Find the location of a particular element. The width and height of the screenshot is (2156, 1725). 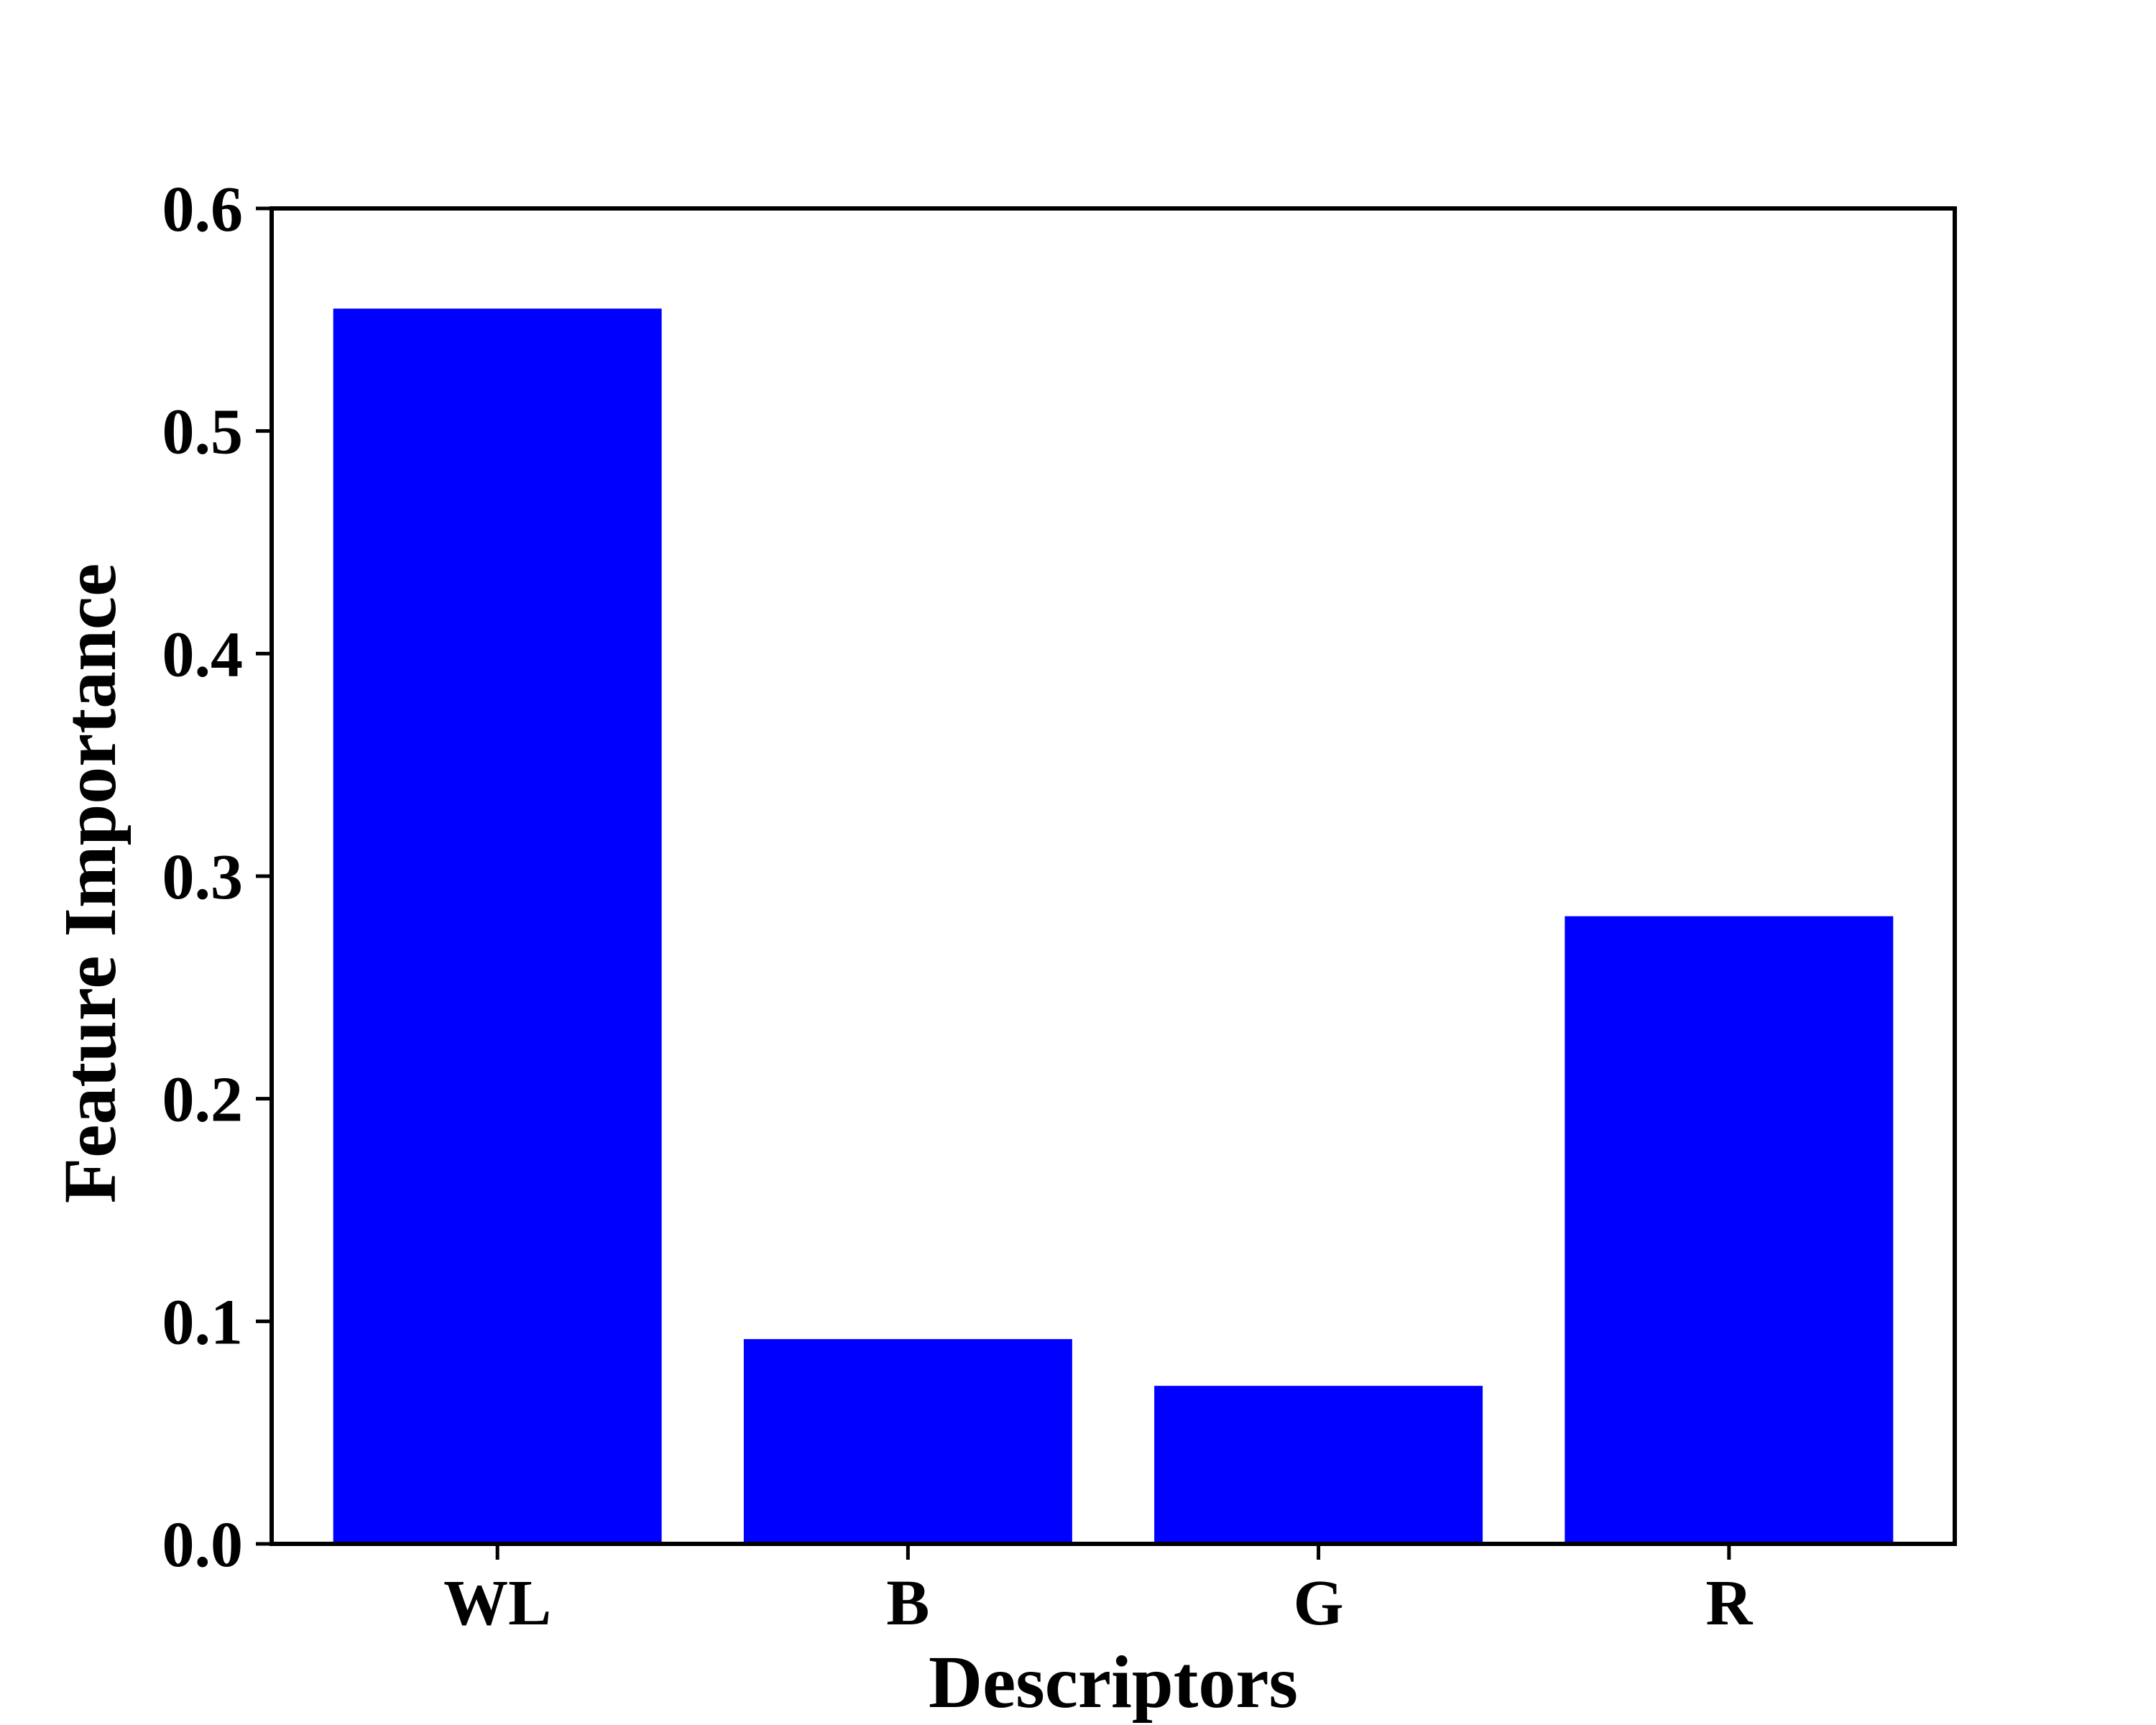

bar-b is located at coordinates (907, 1441).